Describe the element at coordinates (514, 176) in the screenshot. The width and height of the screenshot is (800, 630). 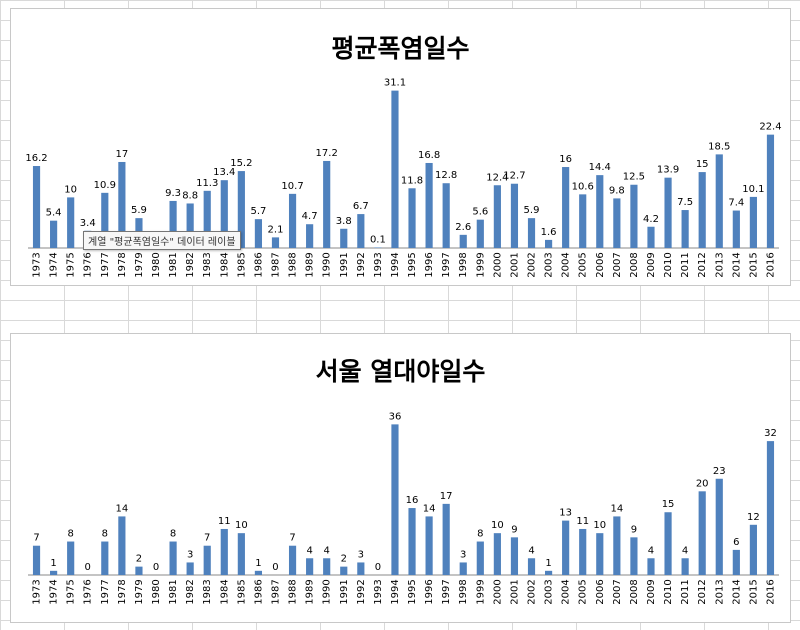
I see `data-label: 12.7` at that location.